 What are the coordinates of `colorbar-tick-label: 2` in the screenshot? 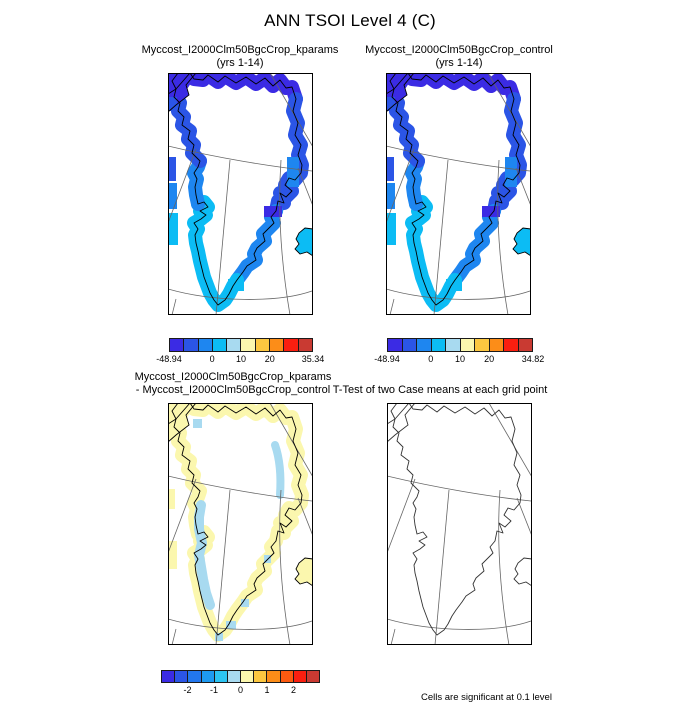 It's located at (293, 690).